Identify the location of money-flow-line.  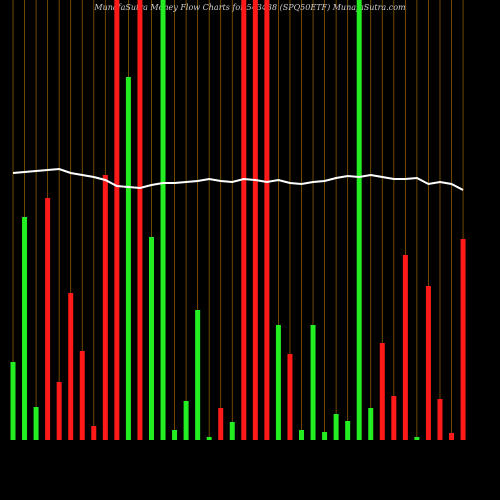
(238, 179).